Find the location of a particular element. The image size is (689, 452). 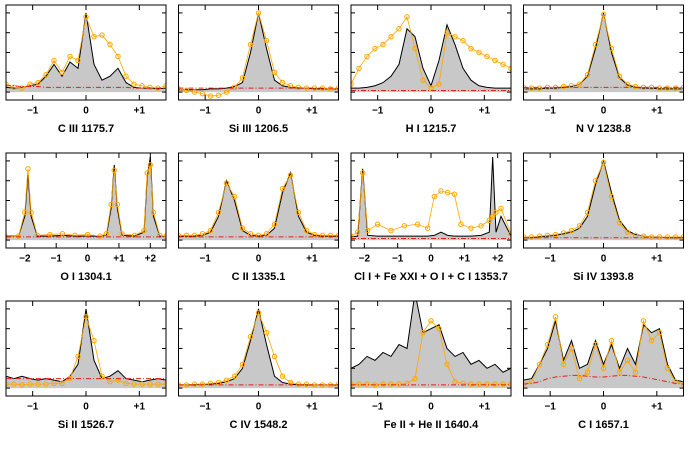

panel: −1 0 +1 C III 1175.7 is located at coordinates (86, 69).